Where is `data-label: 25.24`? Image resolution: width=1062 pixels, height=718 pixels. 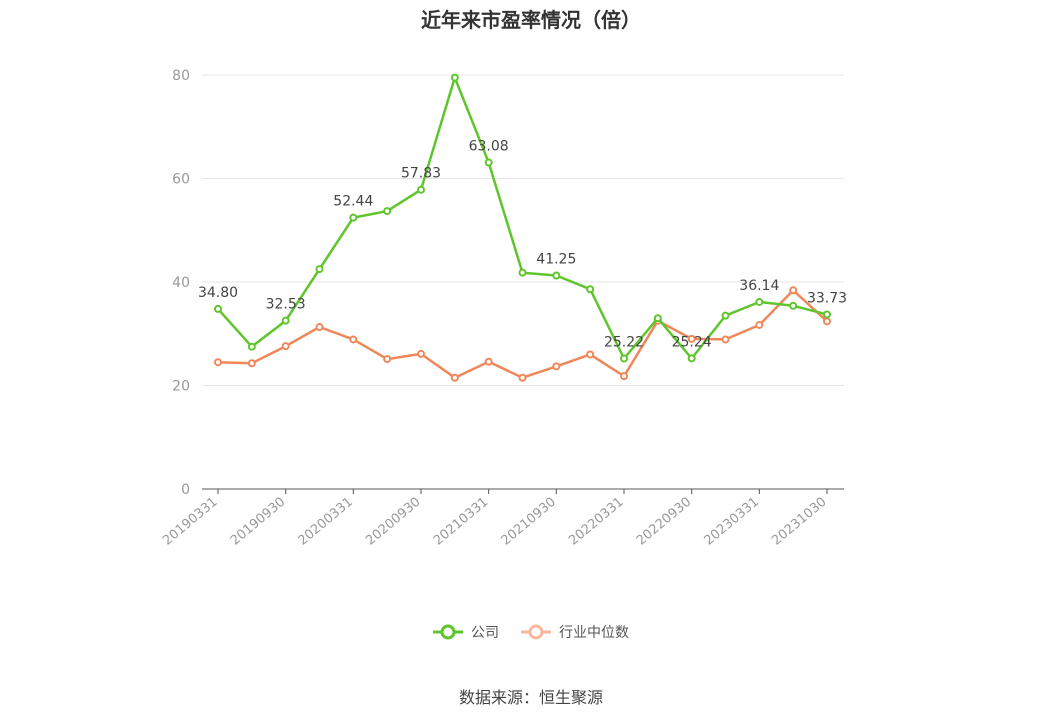 data-label: 25.24 is located at coordinates (692, 342).